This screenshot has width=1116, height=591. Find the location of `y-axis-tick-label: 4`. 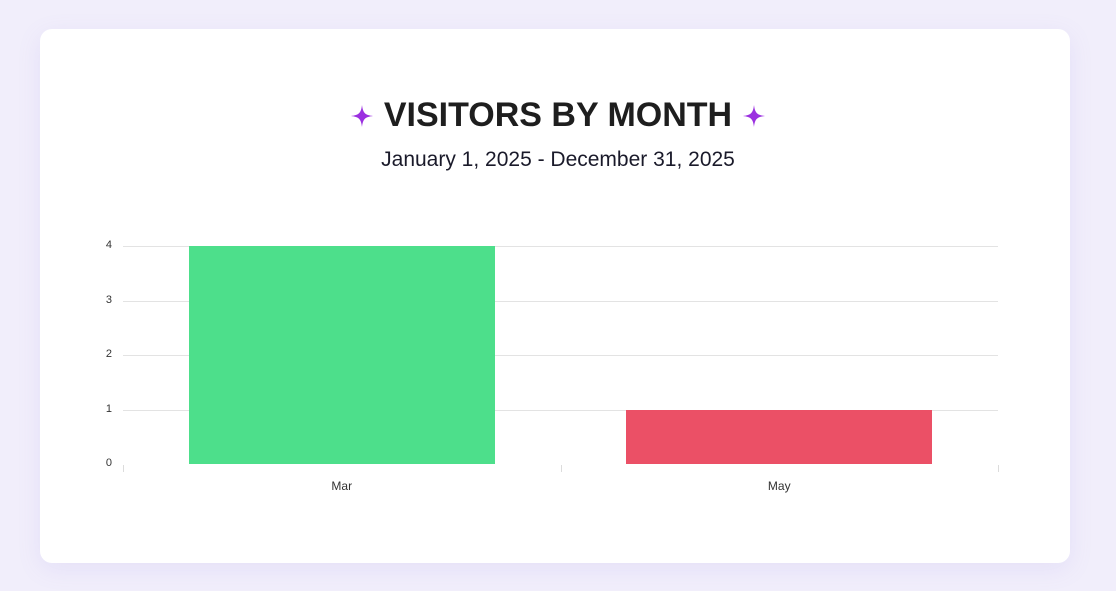

y-axis-tick-label: 4 is located at coordinates (108, 245).